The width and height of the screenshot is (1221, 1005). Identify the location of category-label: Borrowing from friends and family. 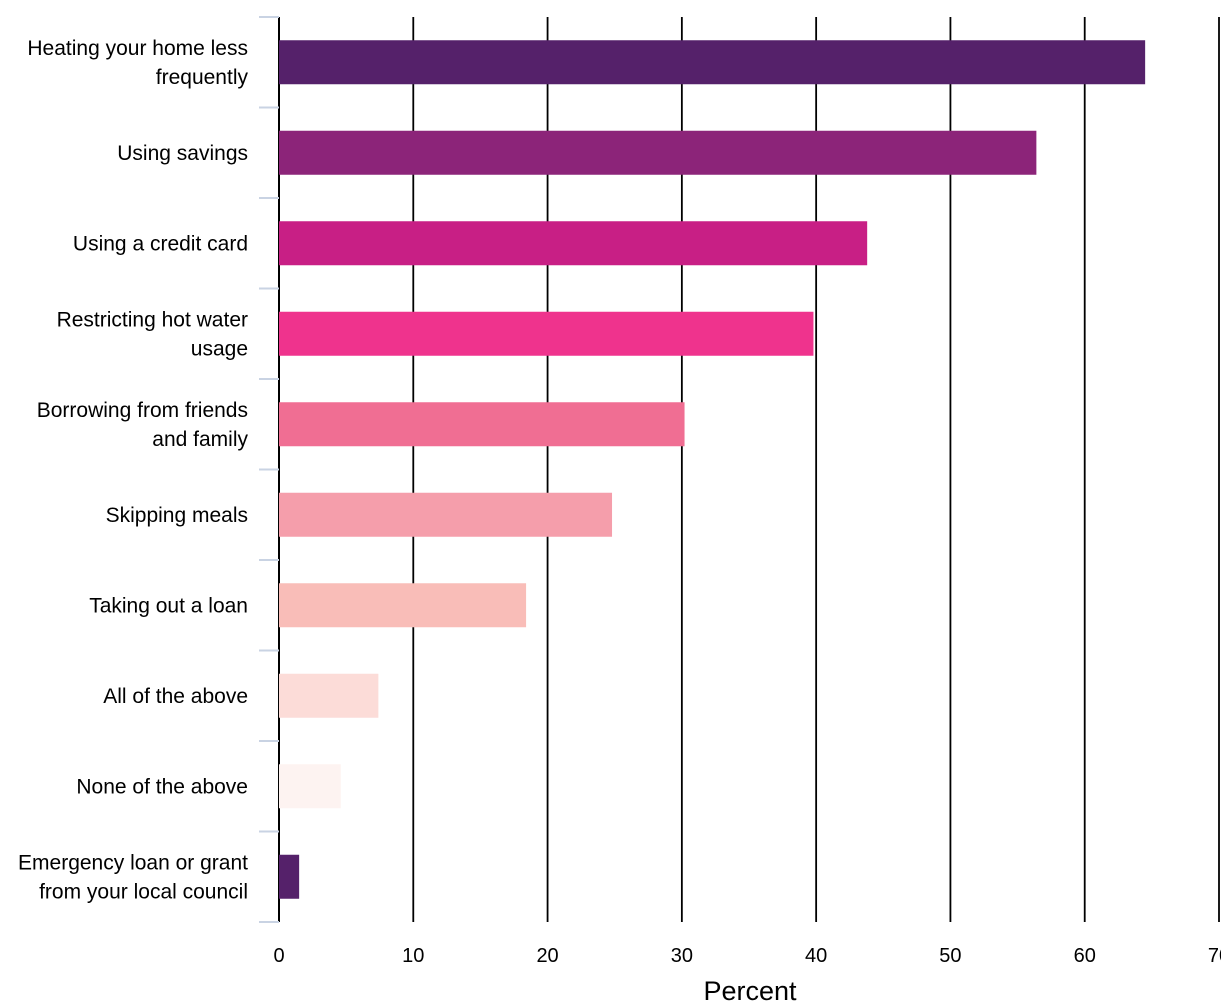
(143, 425).